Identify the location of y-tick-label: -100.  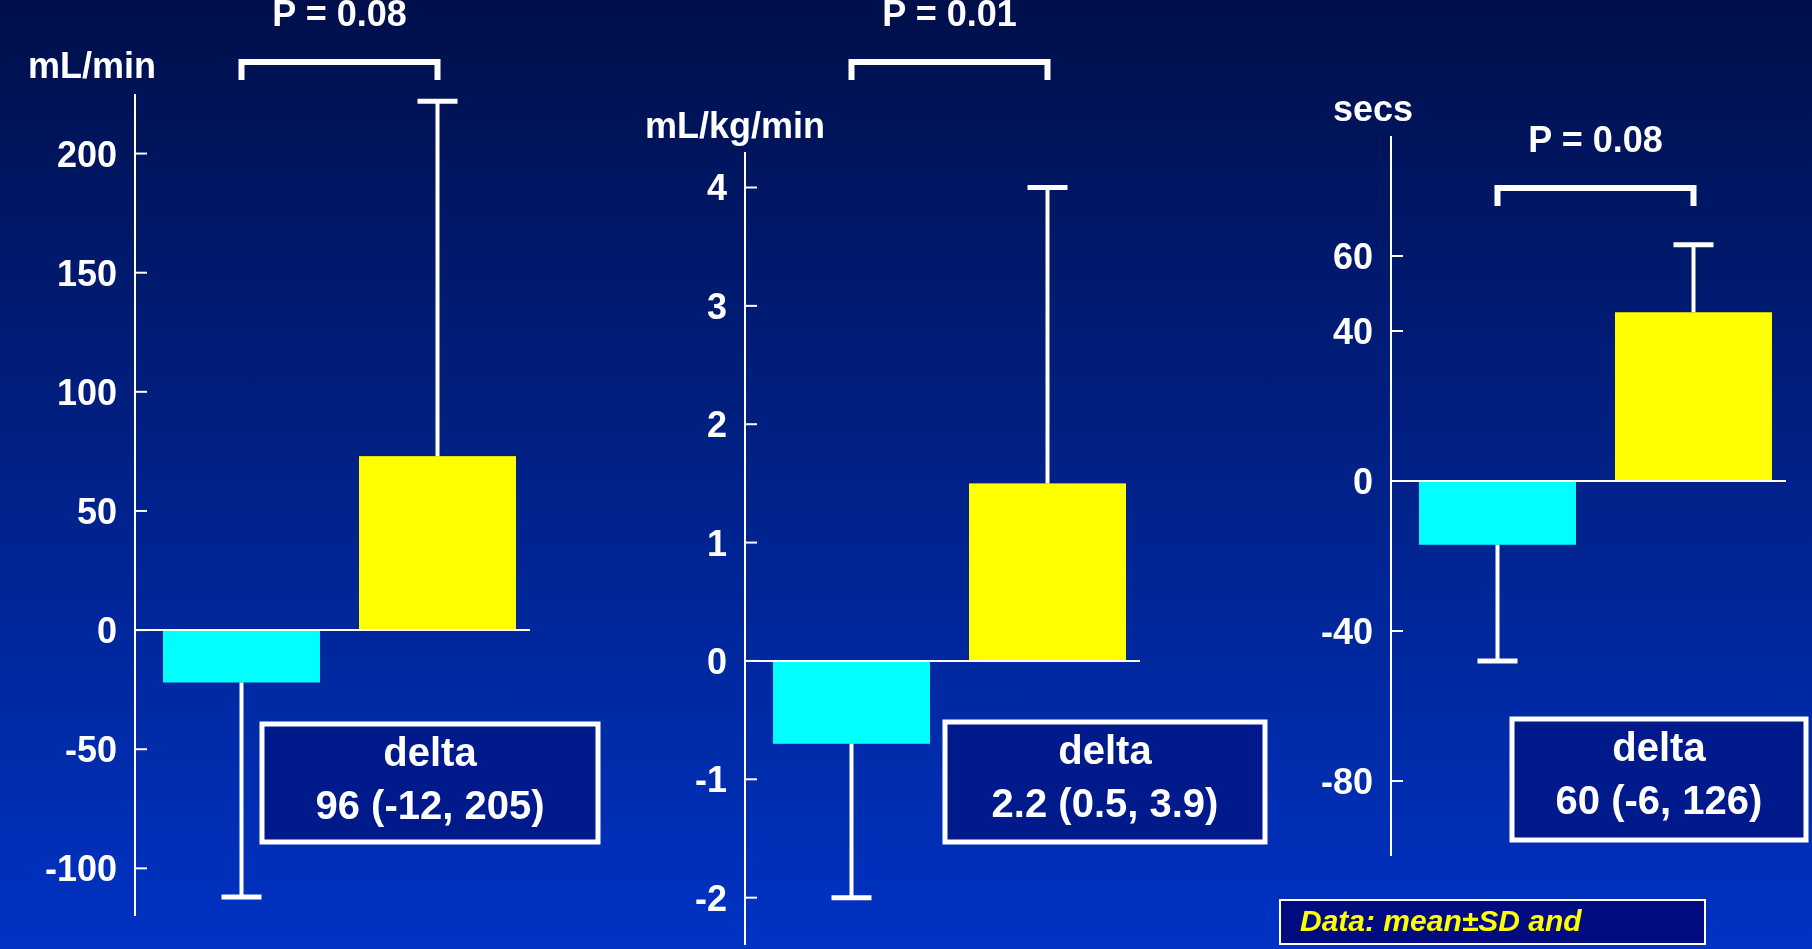
(80, 869).